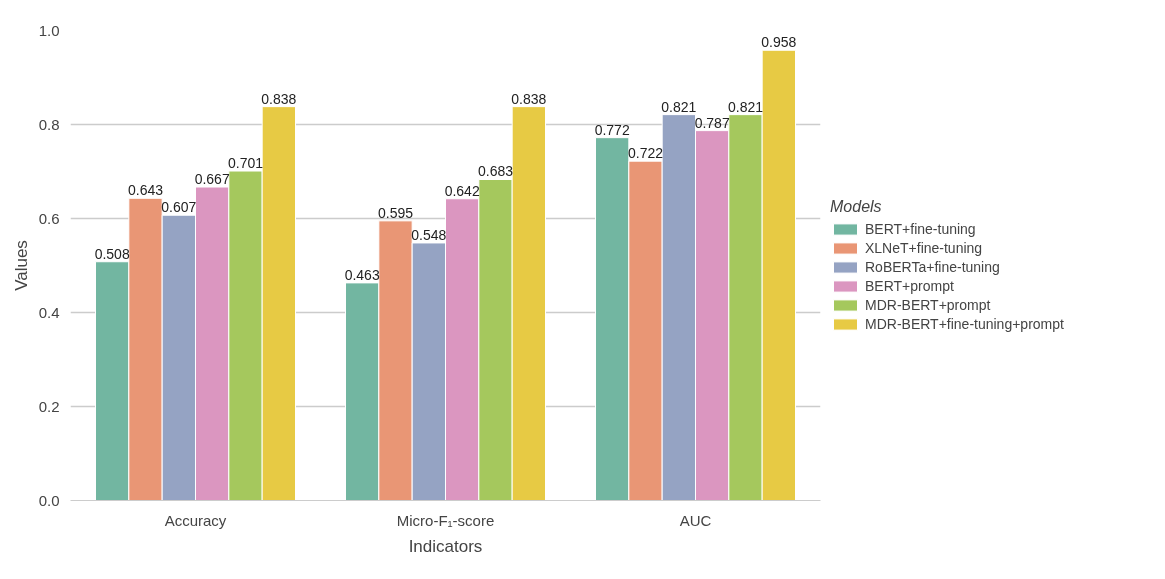 The height and width of the screenshot is (579, 1165). What do you see at coordinates (145, 190) in the screenshot?
I see `data-label: 0.643` at bounding box center [145, 190].